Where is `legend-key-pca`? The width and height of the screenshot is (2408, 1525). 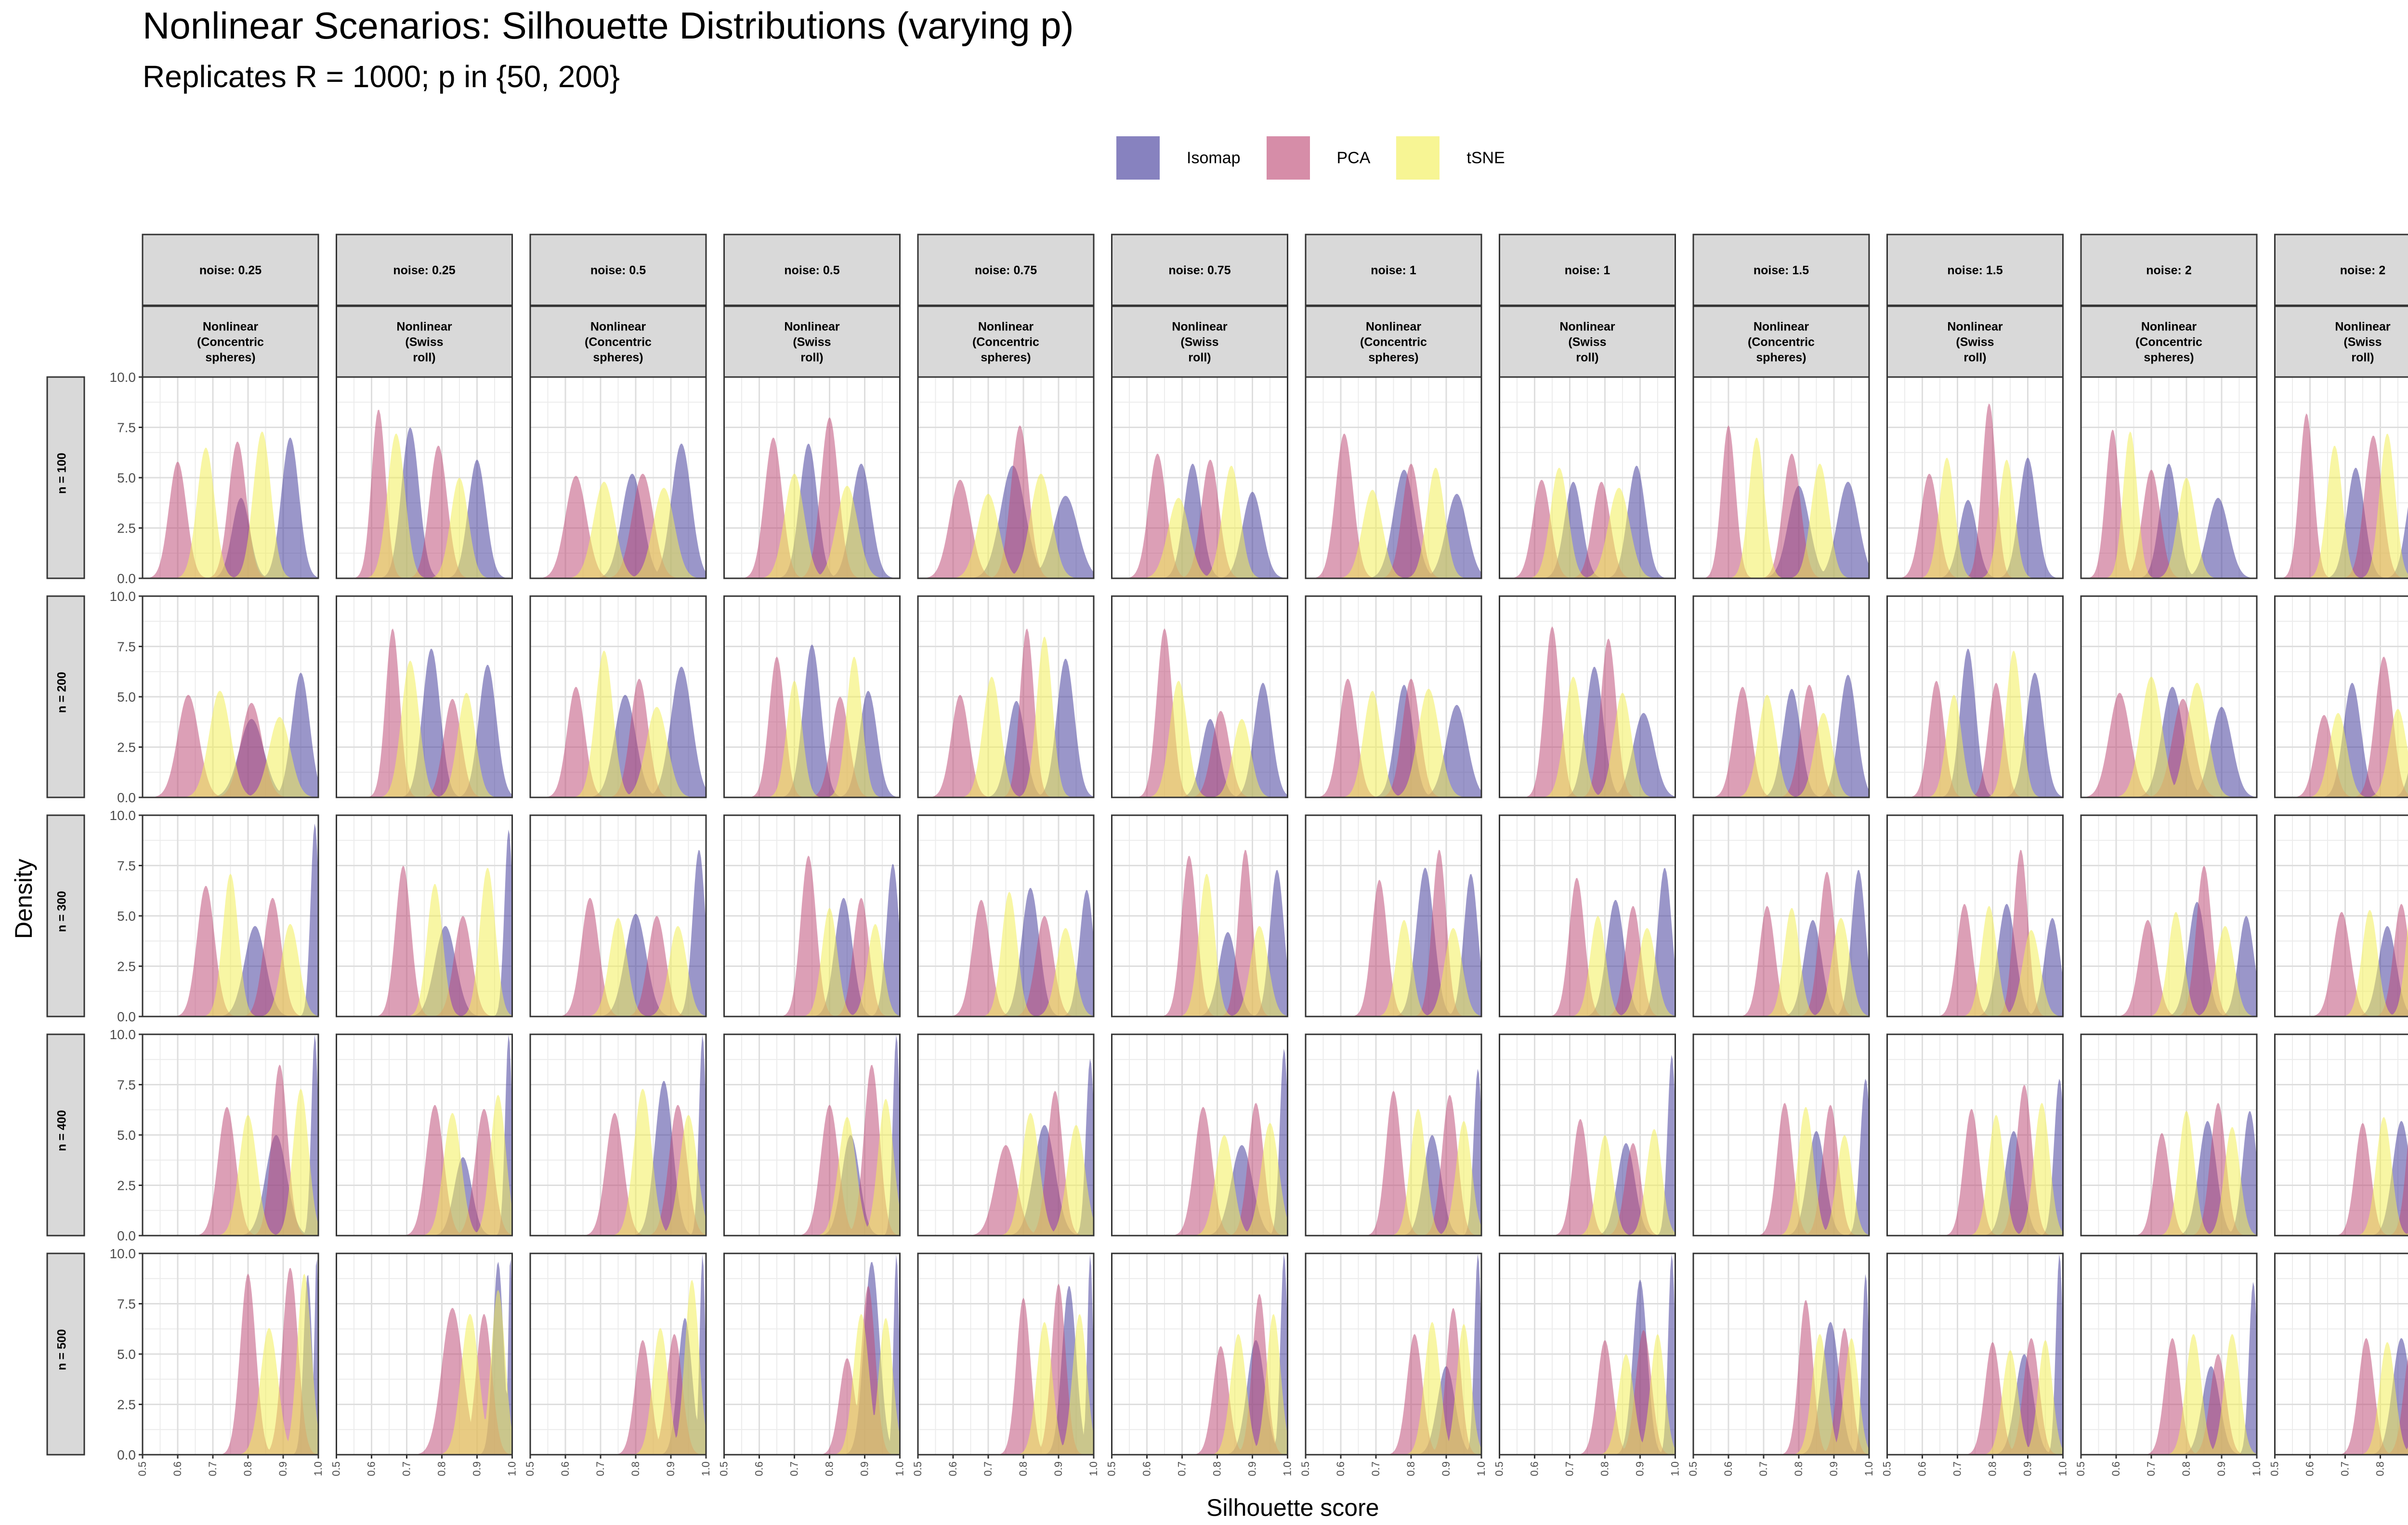 legend-key-pca is located at coordinates (1288, 158).